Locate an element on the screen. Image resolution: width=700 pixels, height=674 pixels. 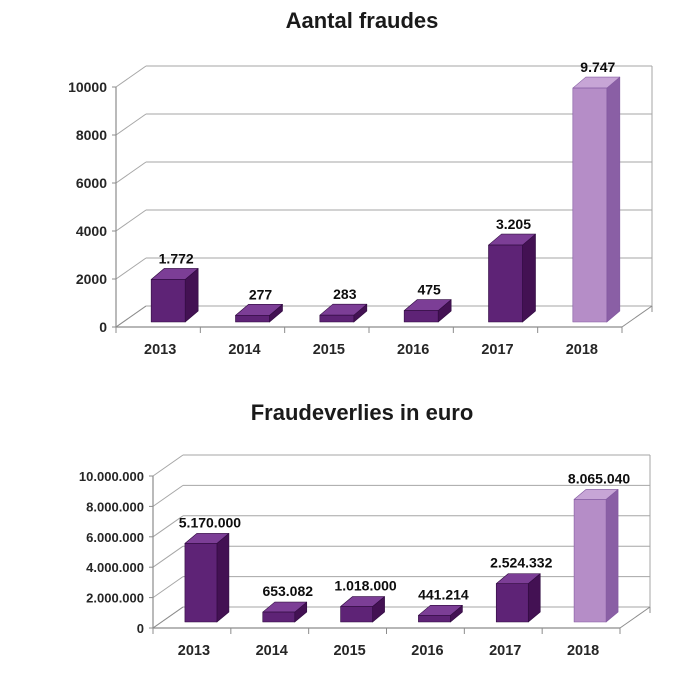
bar-2013-chart1 is located at coordinates (207, 578).